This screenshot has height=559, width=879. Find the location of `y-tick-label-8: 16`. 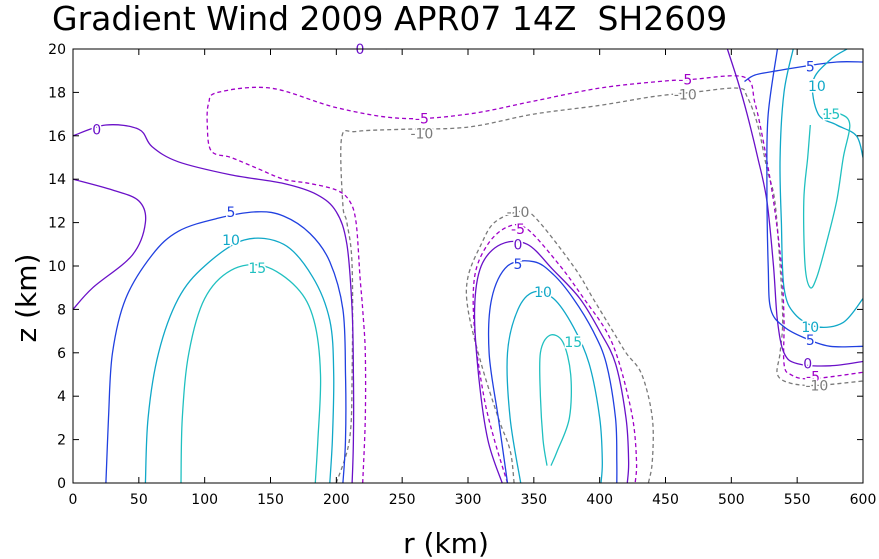

y-tick-label-8: 16 is located at coordinates (57, 137).